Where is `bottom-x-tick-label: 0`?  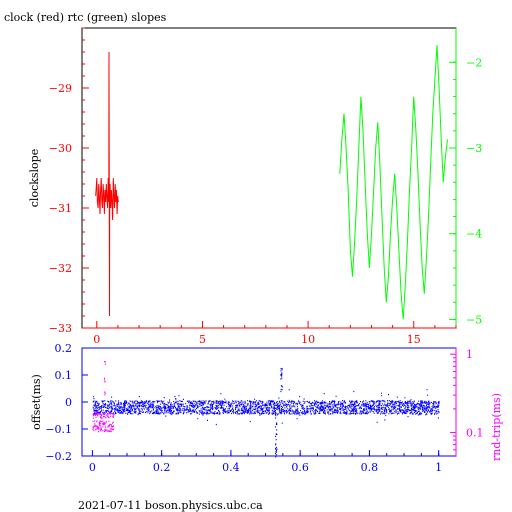
bottom-x-tick-label: 0 is located at coordinates (92, 467).